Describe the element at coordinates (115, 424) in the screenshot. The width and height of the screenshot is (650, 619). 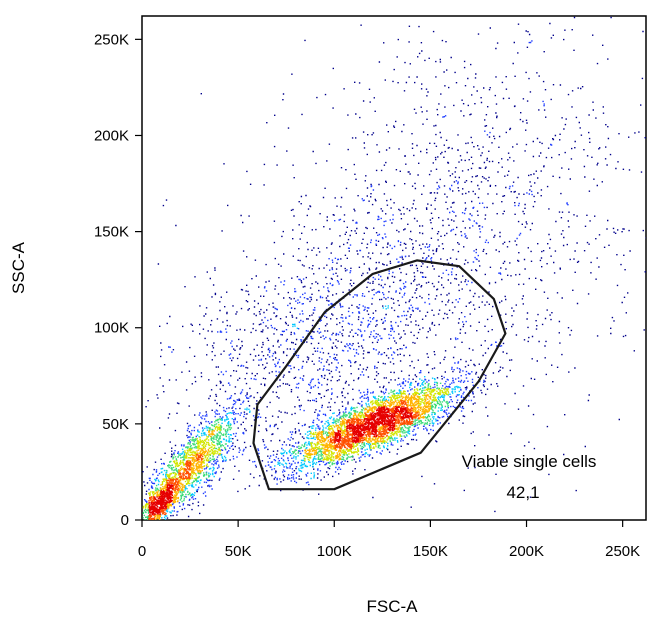
I see `y-tick-label: 50K` at that location.